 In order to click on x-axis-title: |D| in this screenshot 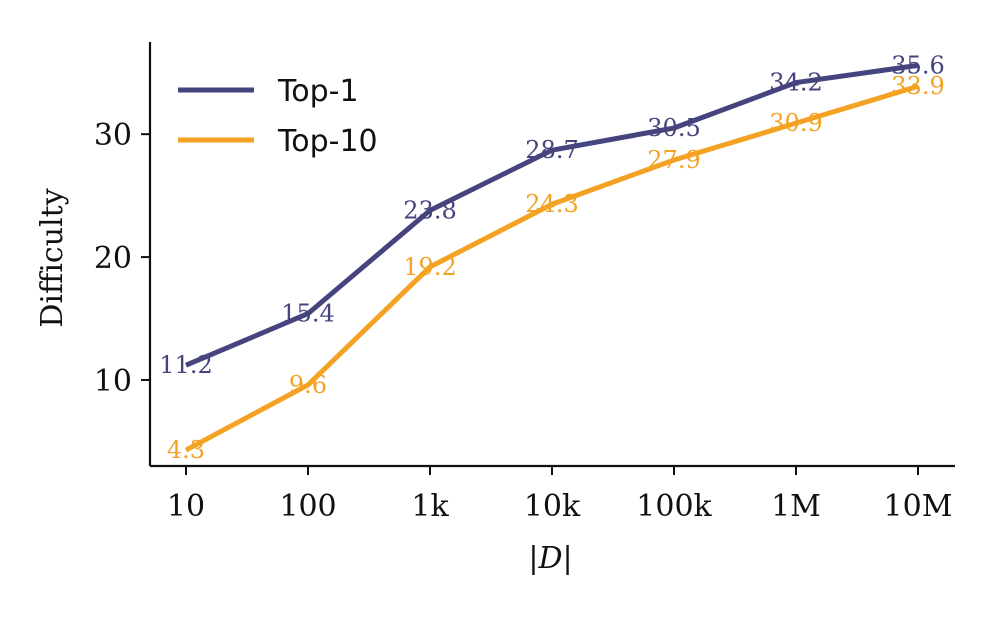, I will do `click(550, 558)`.